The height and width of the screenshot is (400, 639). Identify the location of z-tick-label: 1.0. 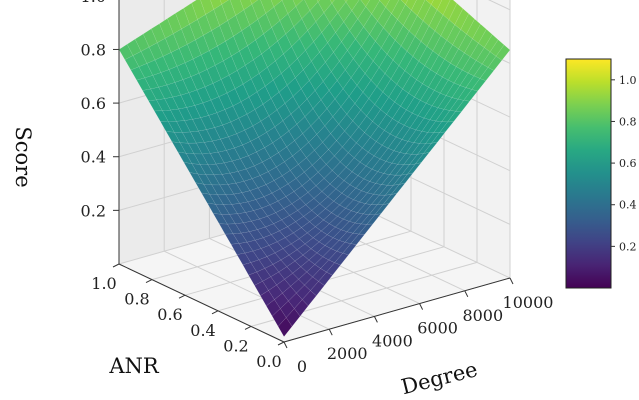
(93, 3).